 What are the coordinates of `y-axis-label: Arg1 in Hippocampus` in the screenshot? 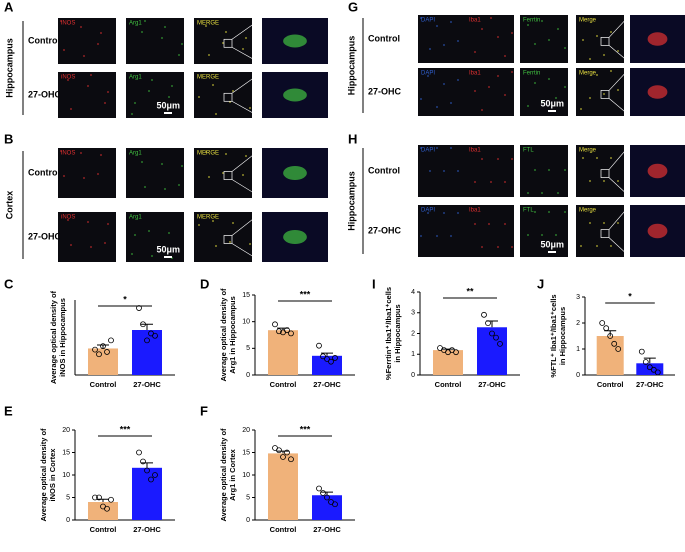 It's located at (232, 335).